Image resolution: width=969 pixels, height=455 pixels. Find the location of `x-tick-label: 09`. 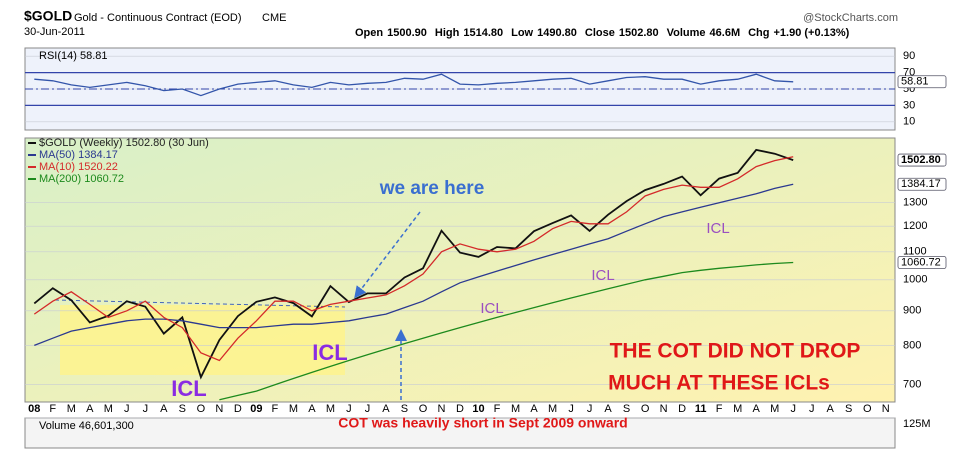

x-tick-label: 09 is located at coordinates (256, 409).